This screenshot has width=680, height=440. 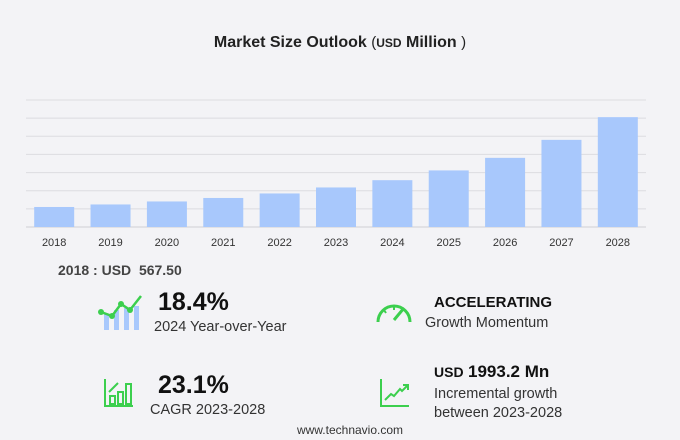 What do you see at coordinates (208, 410) in the screenshot?
I see `cagr-label: CAGR 2023-2028` at bounding box center [208, 410].